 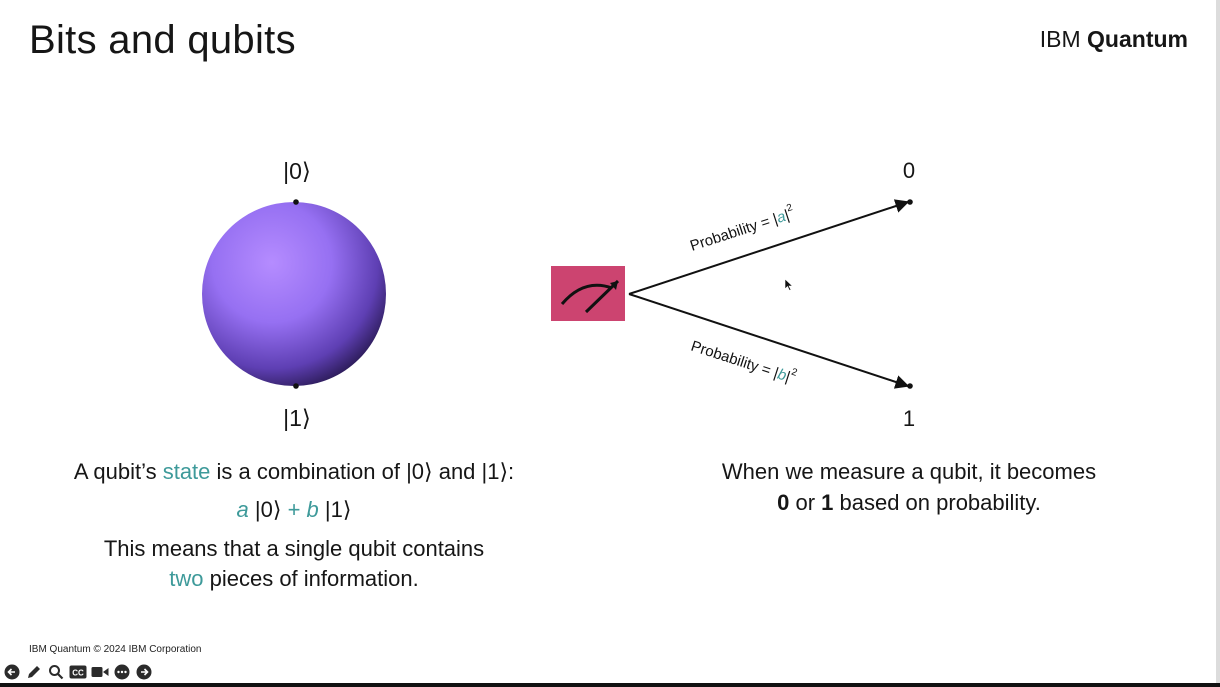 I want to click on outcome-zero-label: 0, so click(x=909, y=170).